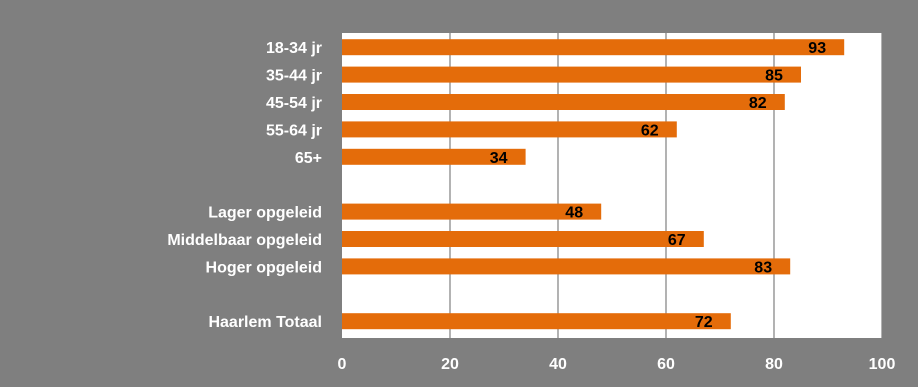 The height and width of the screenshot is (387, 918). I want to click on data-label: 67, so click(677, 240).